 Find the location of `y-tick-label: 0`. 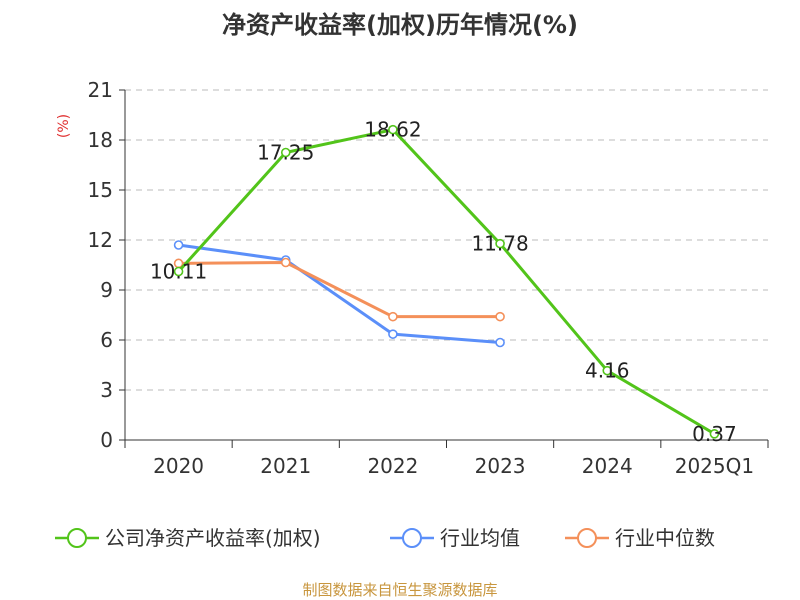

y-tick-label: 0 is located at coordinates (106, 440).